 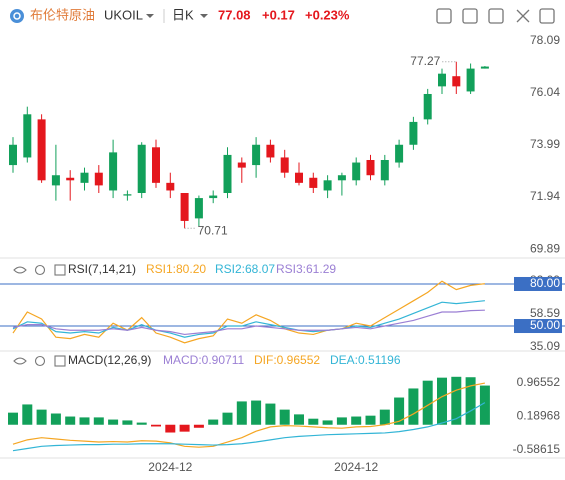 I want to click on y-tick-label: 58.59, so click(x=545, y=313).